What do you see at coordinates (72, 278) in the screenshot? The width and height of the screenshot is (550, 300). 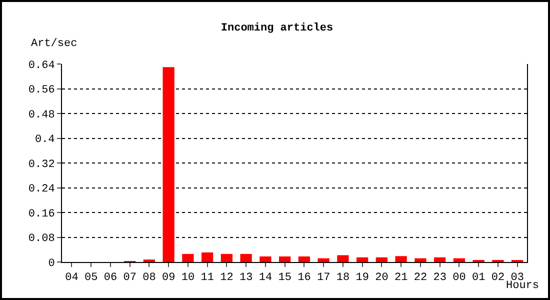 I see `x-tick-label: 04` at bounding box center [72, 278].